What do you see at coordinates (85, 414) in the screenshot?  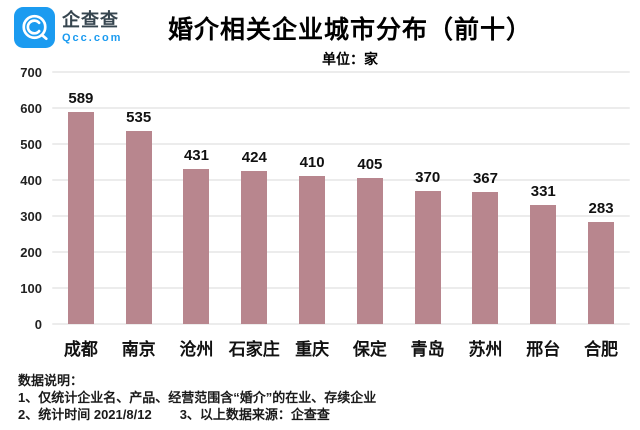 I see `footer-note-2: 2、统计时间 2021/8/12` at bounding box center [85, 414].